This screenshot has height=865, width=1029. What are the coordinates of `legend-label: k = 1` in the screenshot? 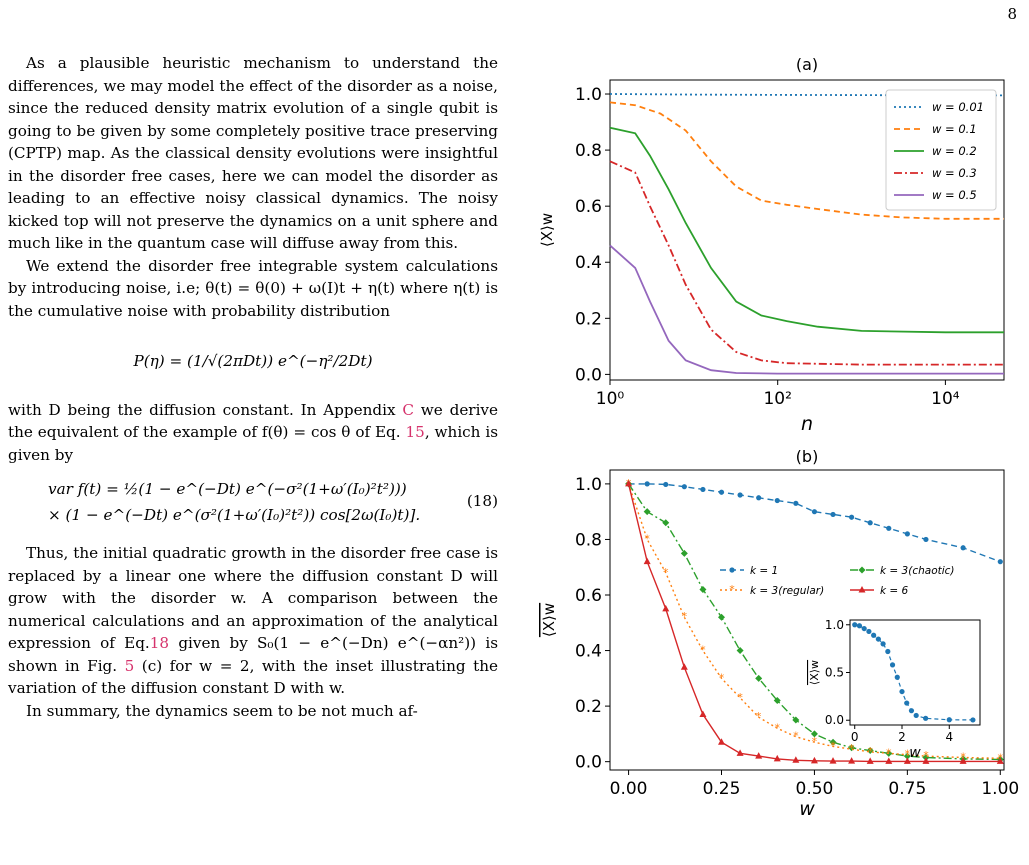 It's located at (764, 571).